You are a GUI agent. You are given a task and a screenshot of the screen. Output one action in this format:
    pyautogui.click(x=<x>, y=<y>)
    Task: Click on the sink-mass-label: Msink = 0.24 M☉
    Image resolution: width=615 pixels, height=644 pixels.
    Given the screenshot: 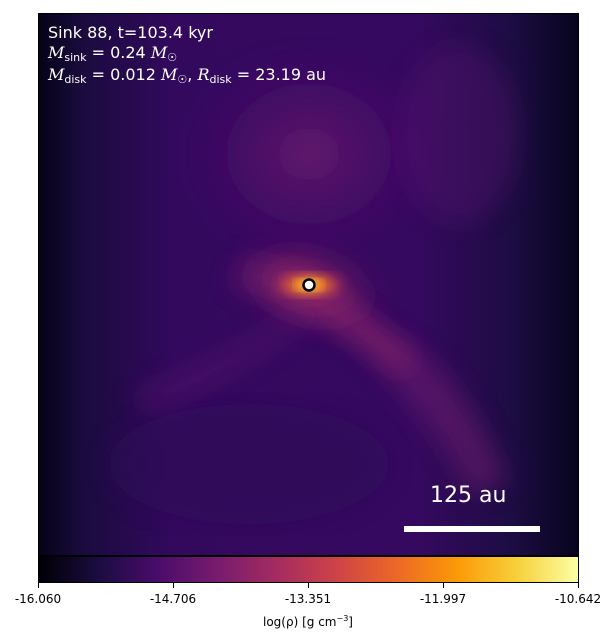 What is the action you would take?
    pyautogui.click(x=113, y=53)
    